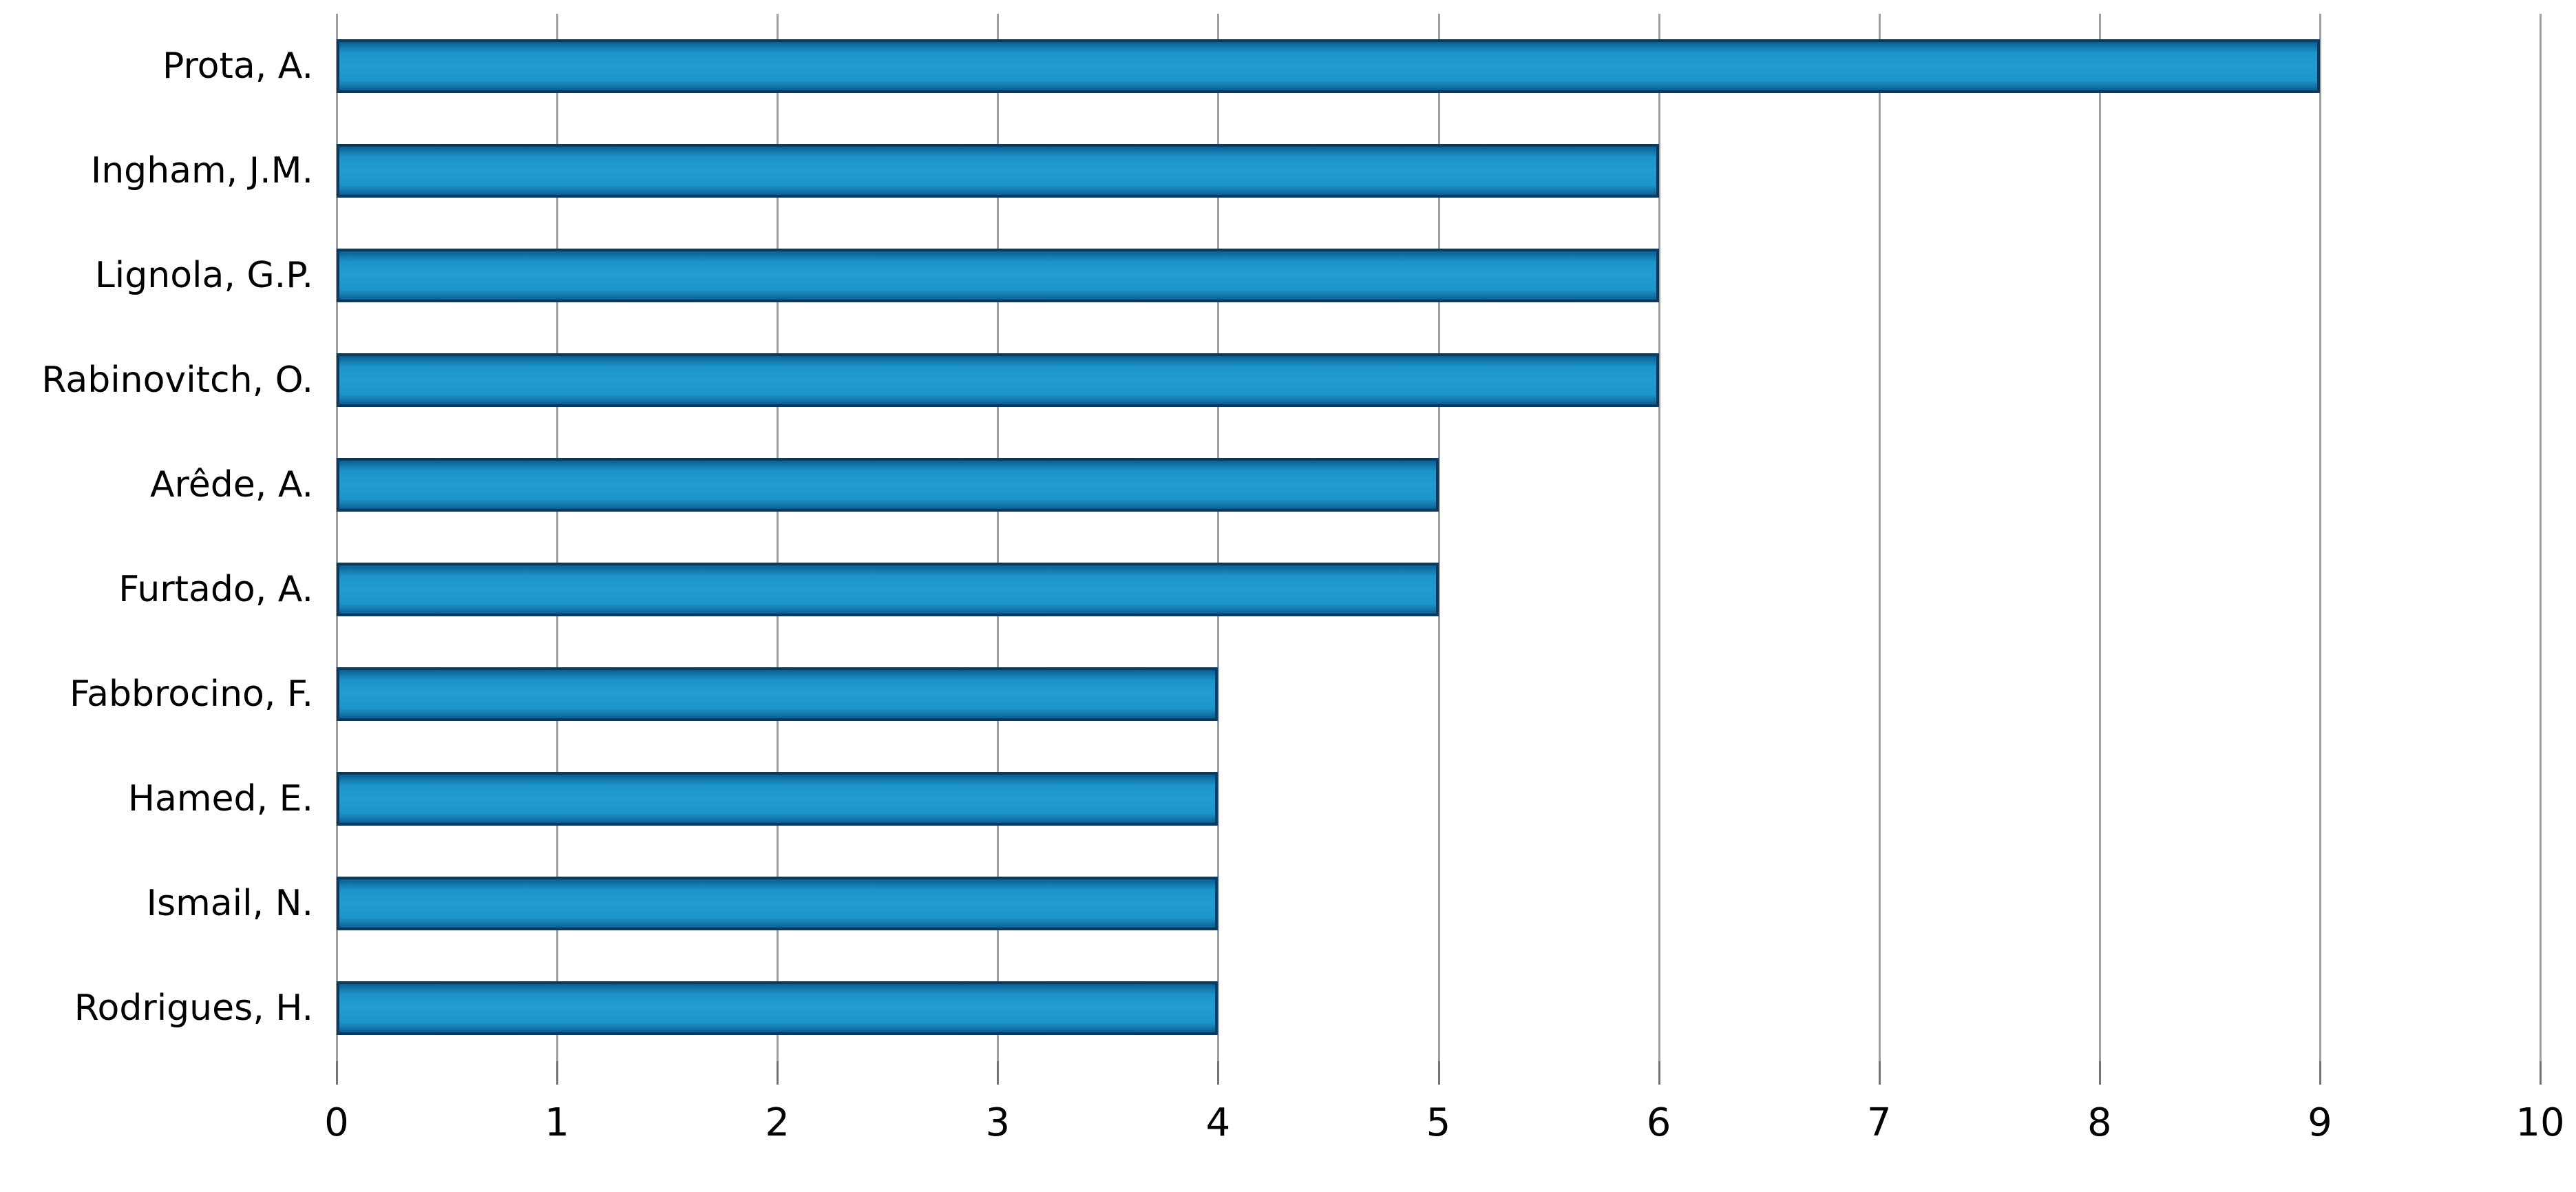 Image resolution: width=2576 pixels, height=1192 pixels. I want to click on bar-row: Rodrigues, H., so click(1288, 1008).